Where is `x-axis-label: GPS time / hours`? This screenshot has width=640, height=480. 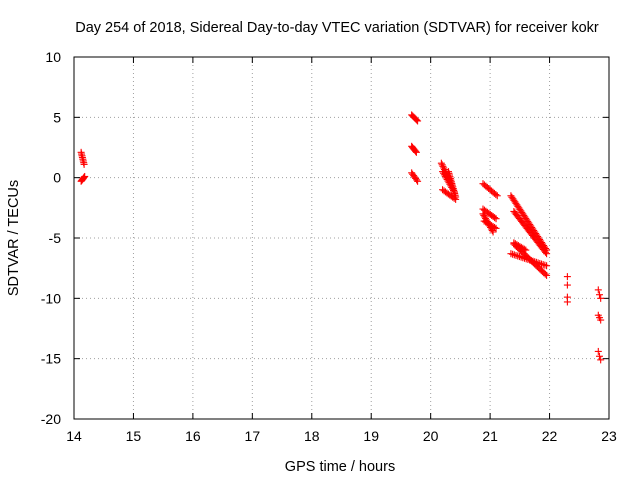 x-axis-label: GPS time / hours is located at coordinates (340, 467).